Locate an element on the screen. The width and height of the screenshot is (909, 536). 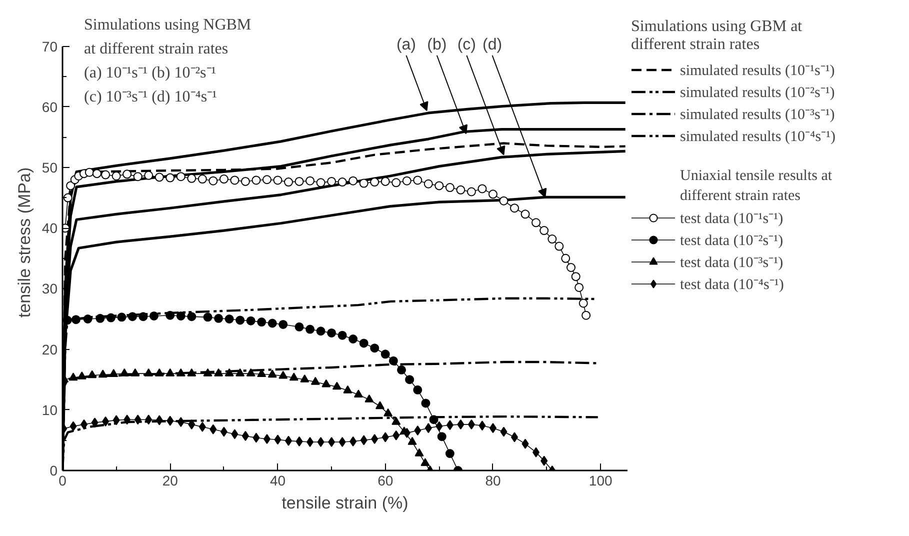
y-tick-label: 60 is located at coordinates (50, 106).